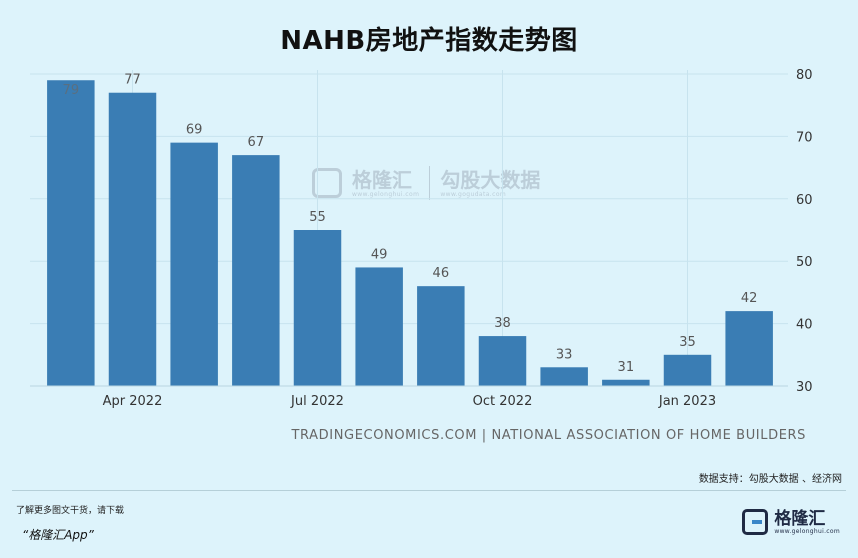  I want to click on download-prompt: 了解更多图文干货，请下载, so click(70, 511).